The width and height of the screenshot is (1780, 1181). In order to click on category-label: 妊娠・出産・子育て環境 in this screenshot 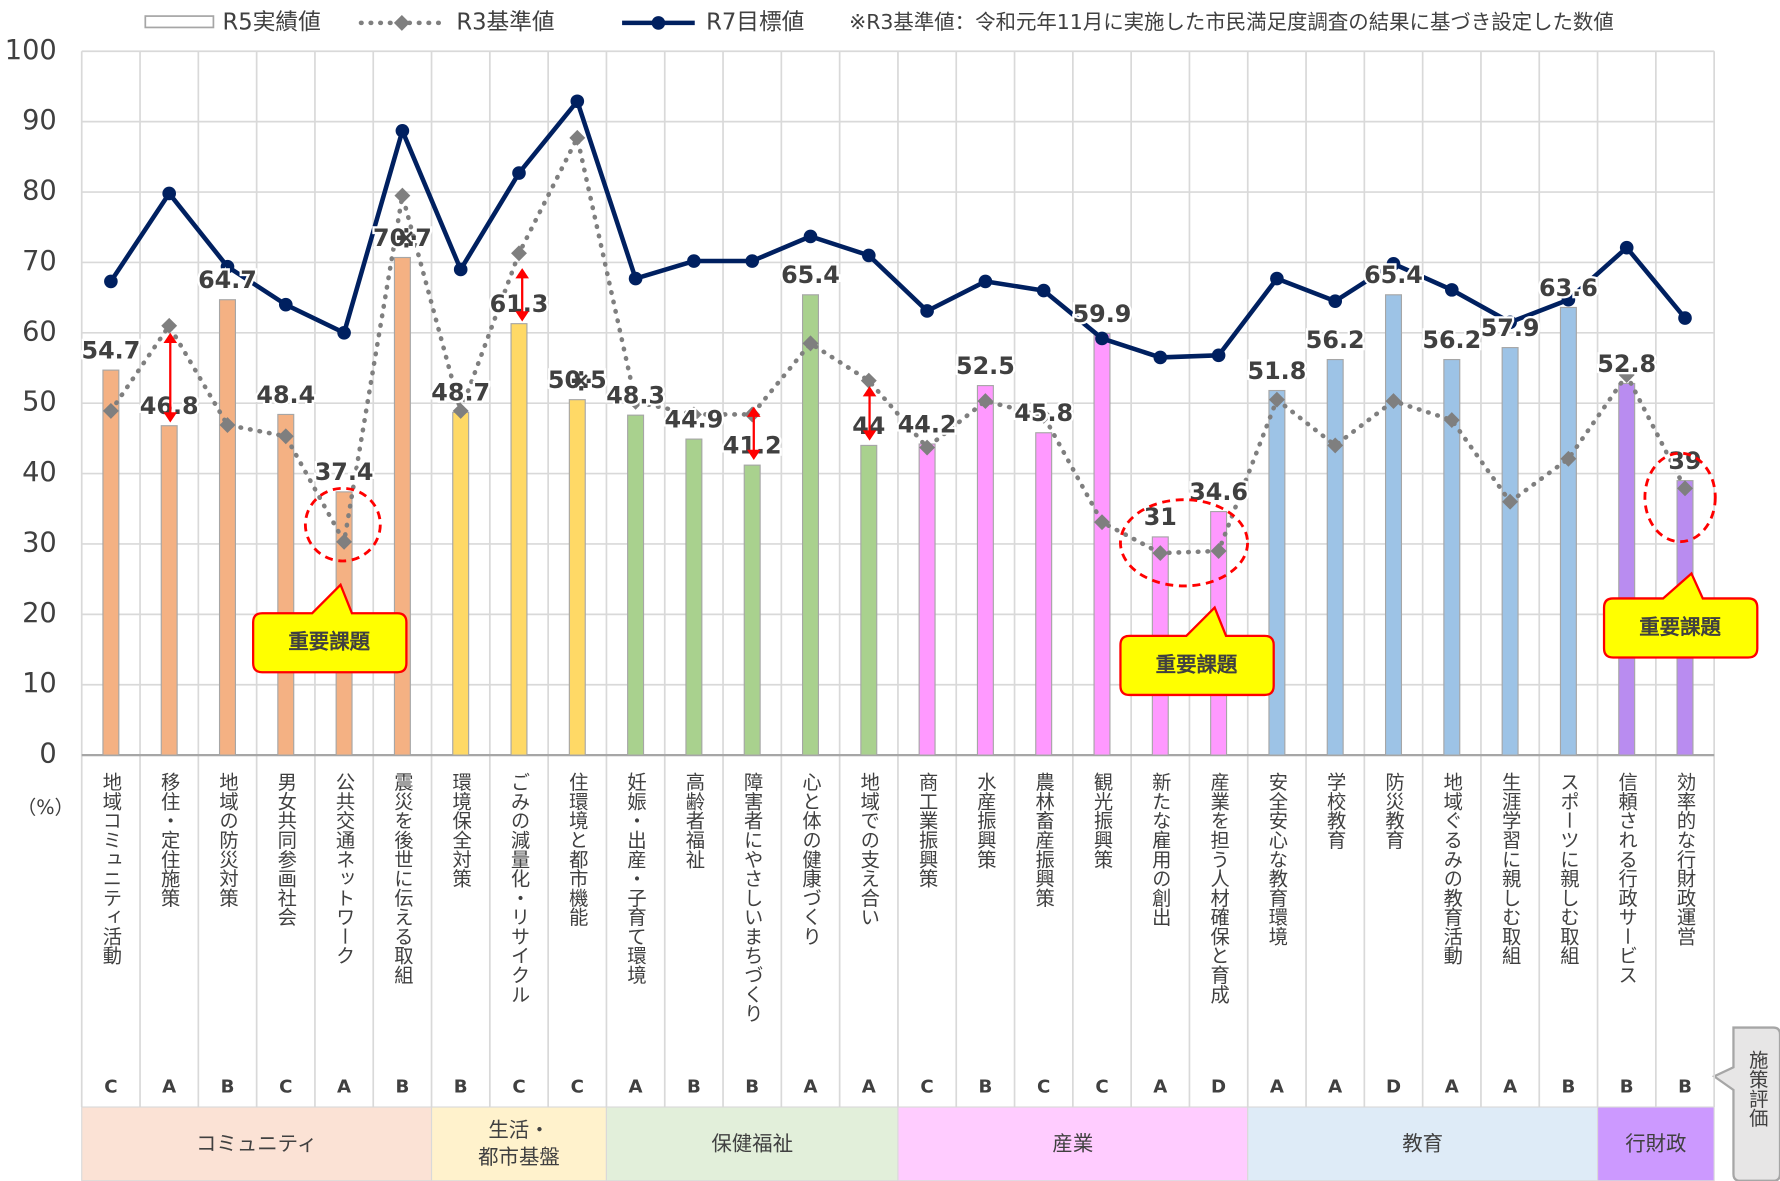, I will do `click(635, 878)`.